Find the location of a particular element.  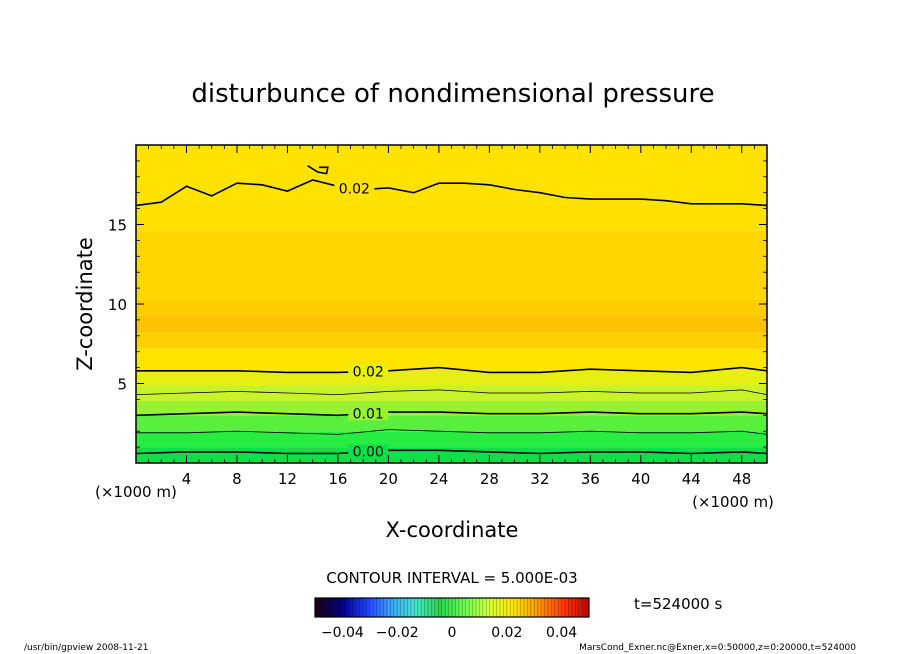

contour-label-0: 0.00 is located at coordinates (368, 453).